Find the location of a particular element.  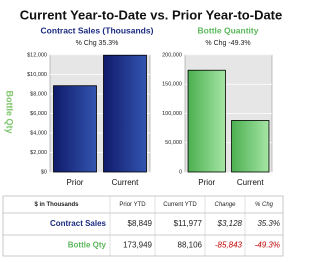

chart-subtitle: % Chg 35.3% is located at coordinates (97, 43).